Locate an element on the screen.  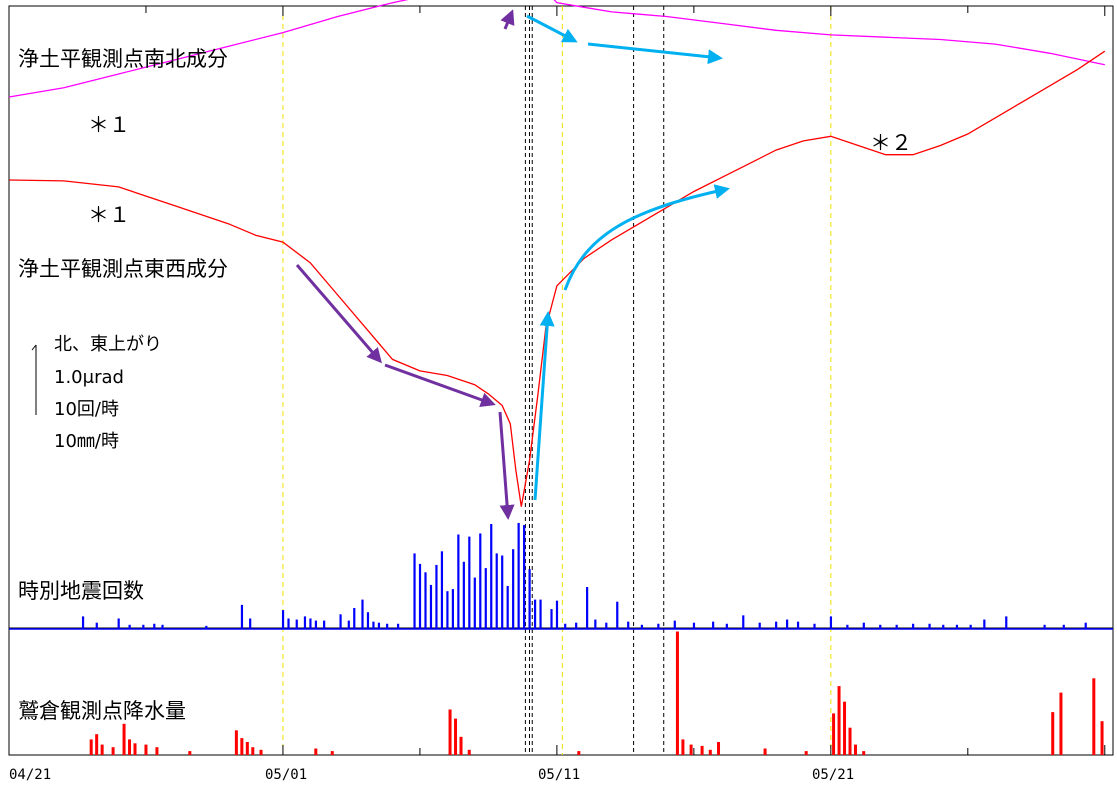
label-eq-series: 時別地震回数 is located at coordinates (81, 591).